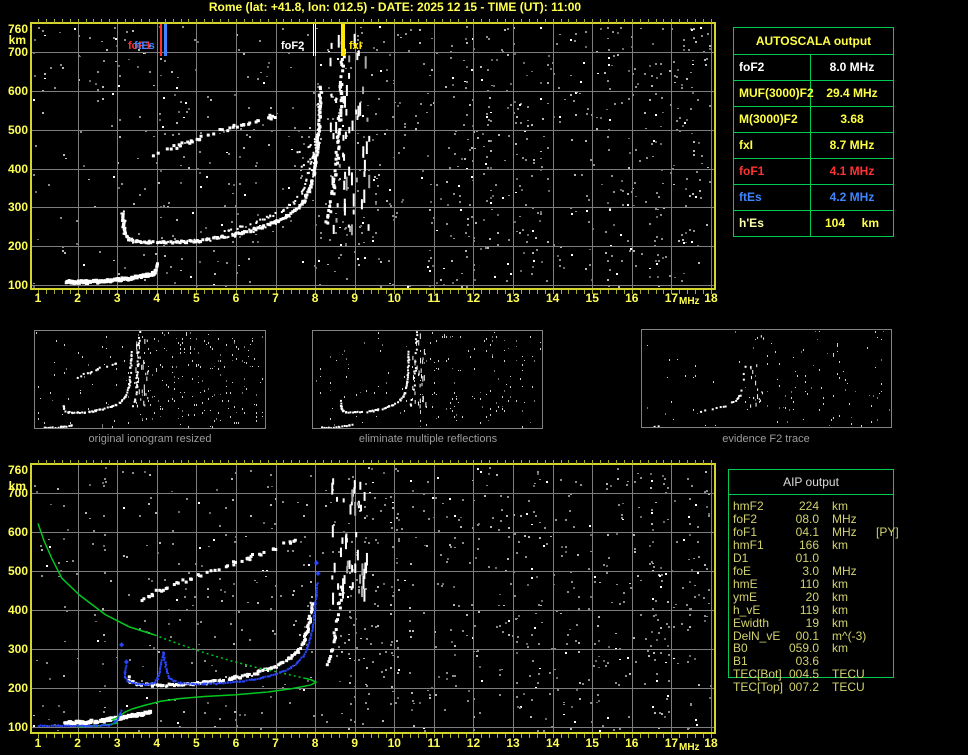 The image size is (968, 755). What do you see at coordinates (804, 558) in the screenshot?
I see `aip-row: D1 01.0` at bounding box center [804, 558].